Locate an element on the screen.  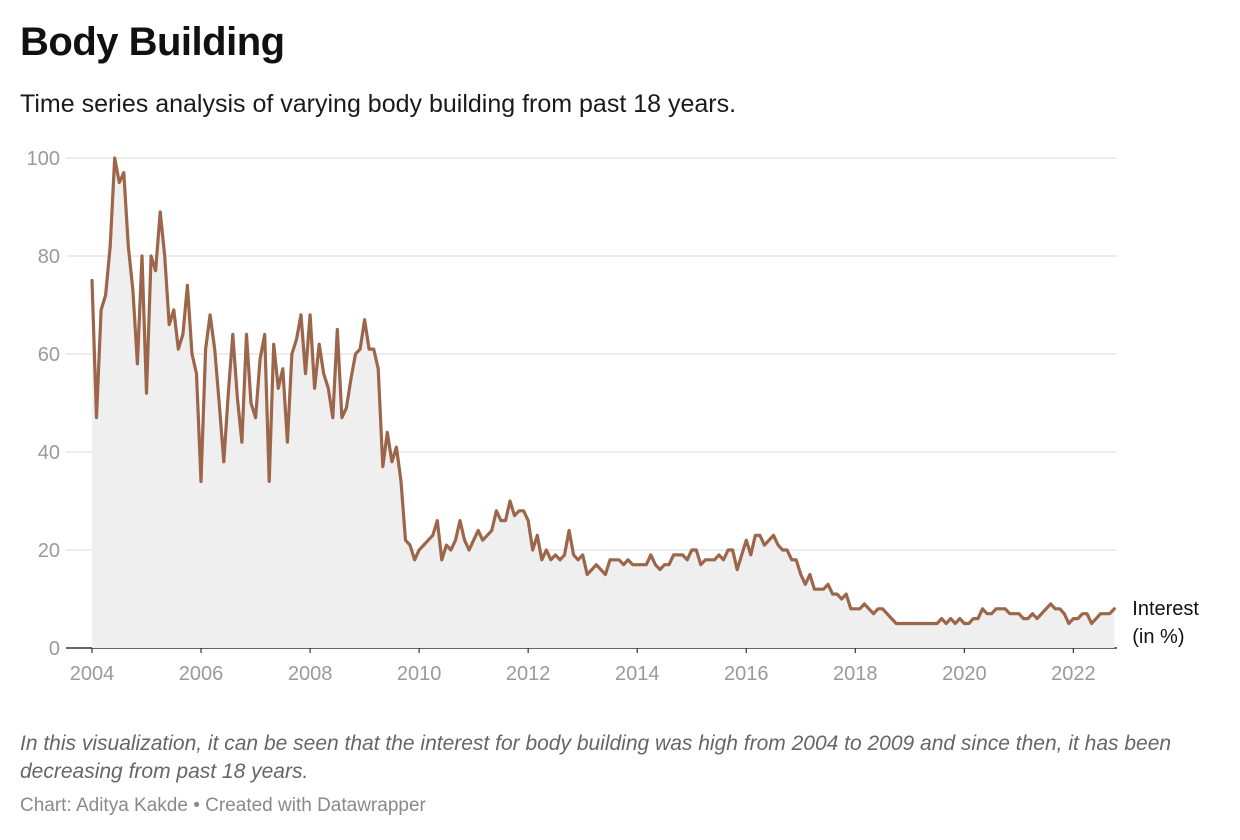
x-tick-label: 2012 is located at coordinates (528, 674).